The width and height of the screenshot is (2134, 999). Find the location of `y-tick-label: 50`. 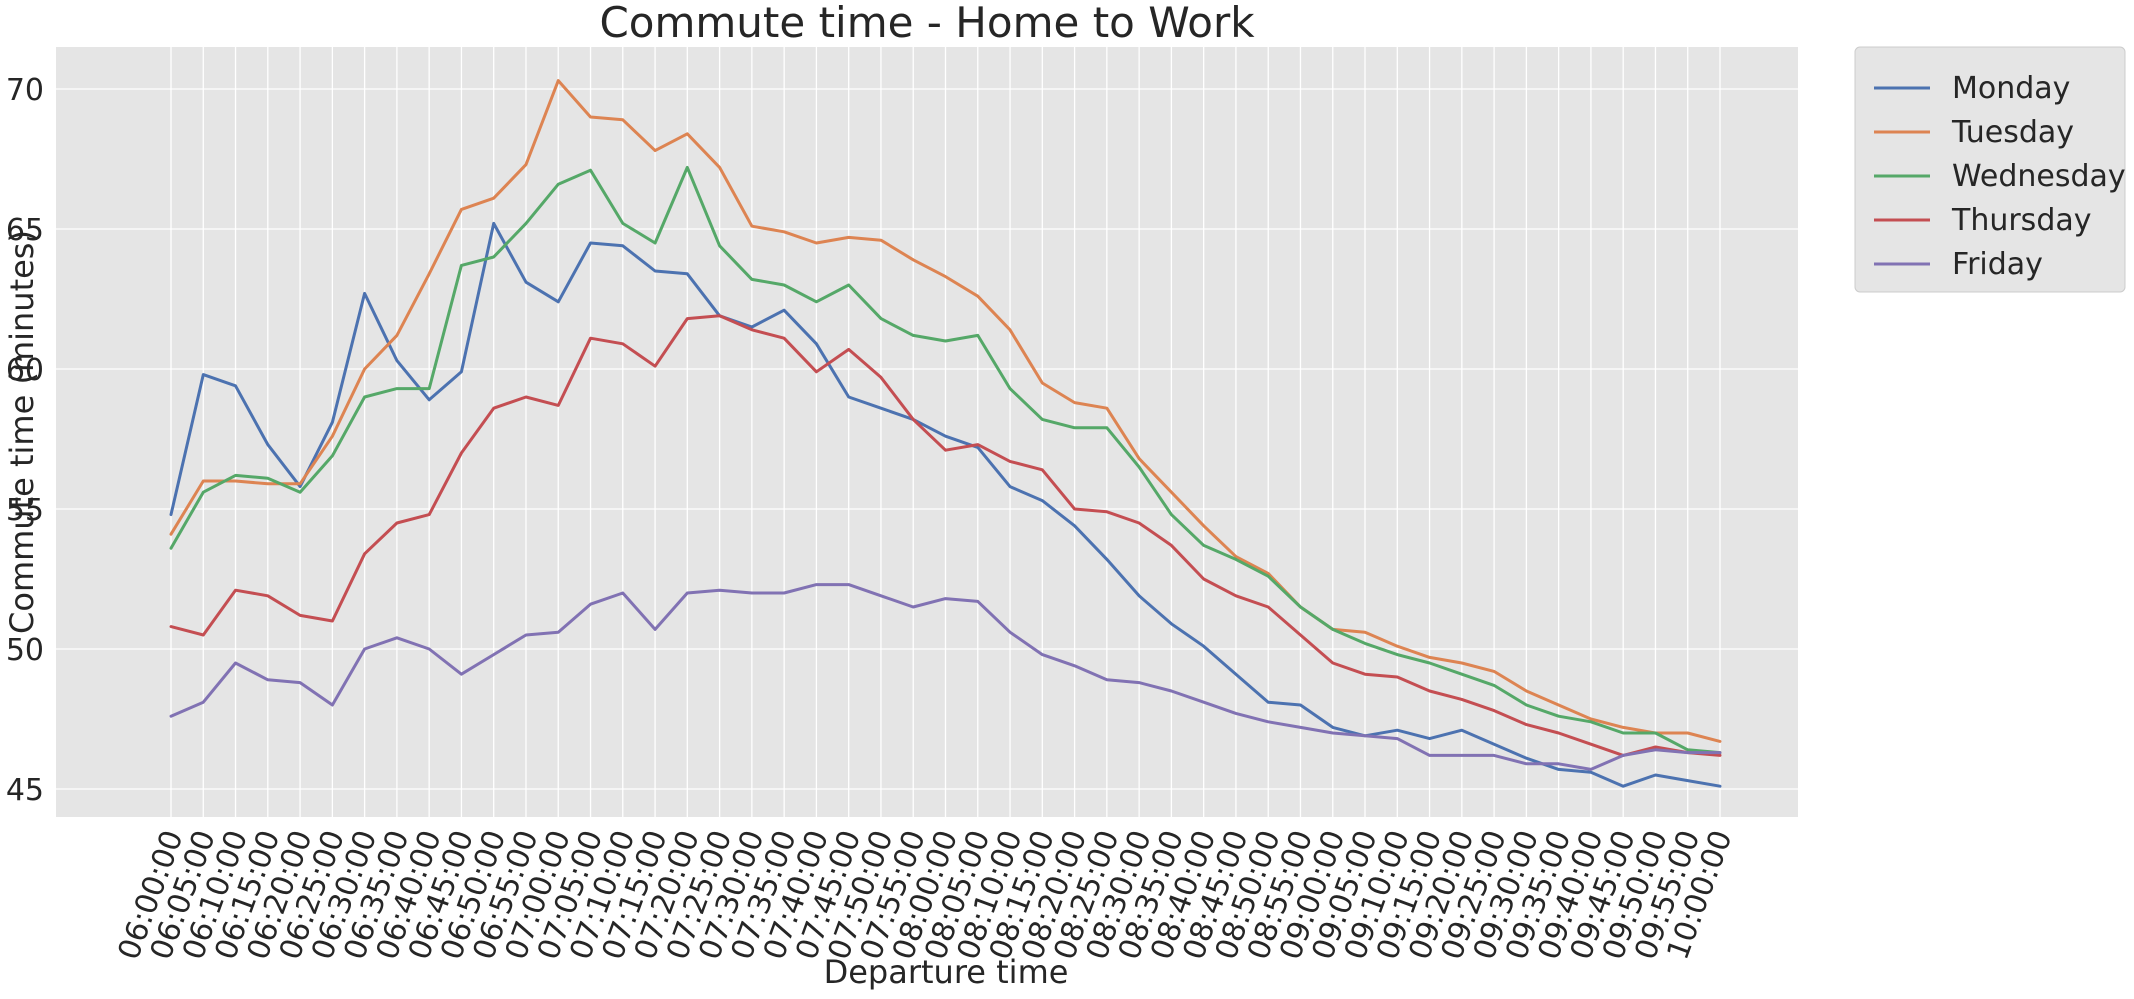

y-tick-label: 50 is located at coordinates (25, 650).